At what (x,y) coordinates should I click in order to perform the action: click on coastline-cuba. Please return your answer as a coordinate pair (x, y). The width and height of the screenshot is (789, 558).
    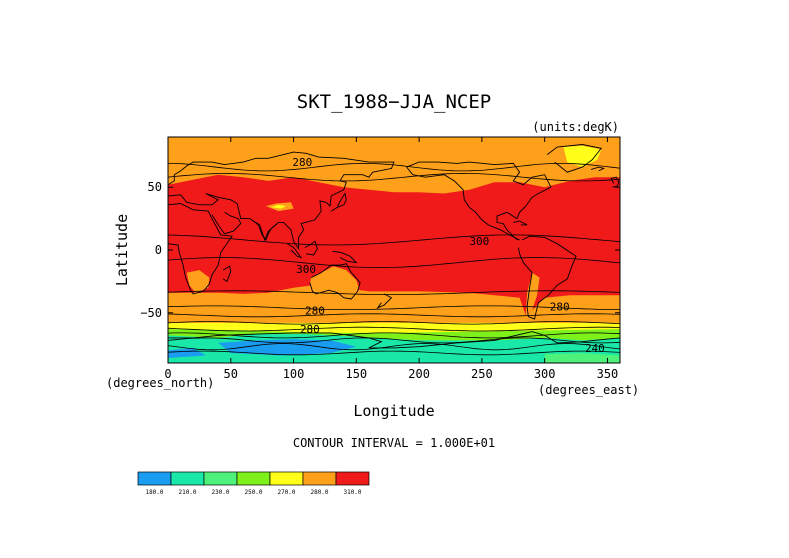
    Looking at the image, I should click on (520, 223).